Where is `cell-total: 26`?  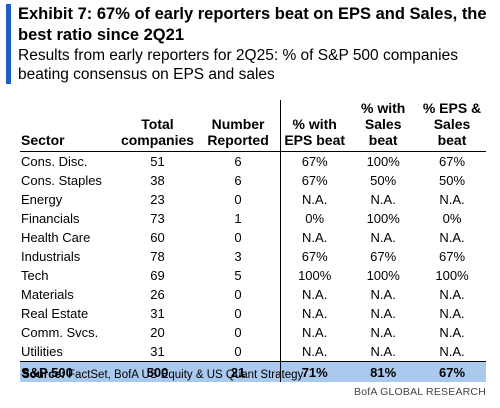
cell-total: 26 is located at coordinates (157, 294).